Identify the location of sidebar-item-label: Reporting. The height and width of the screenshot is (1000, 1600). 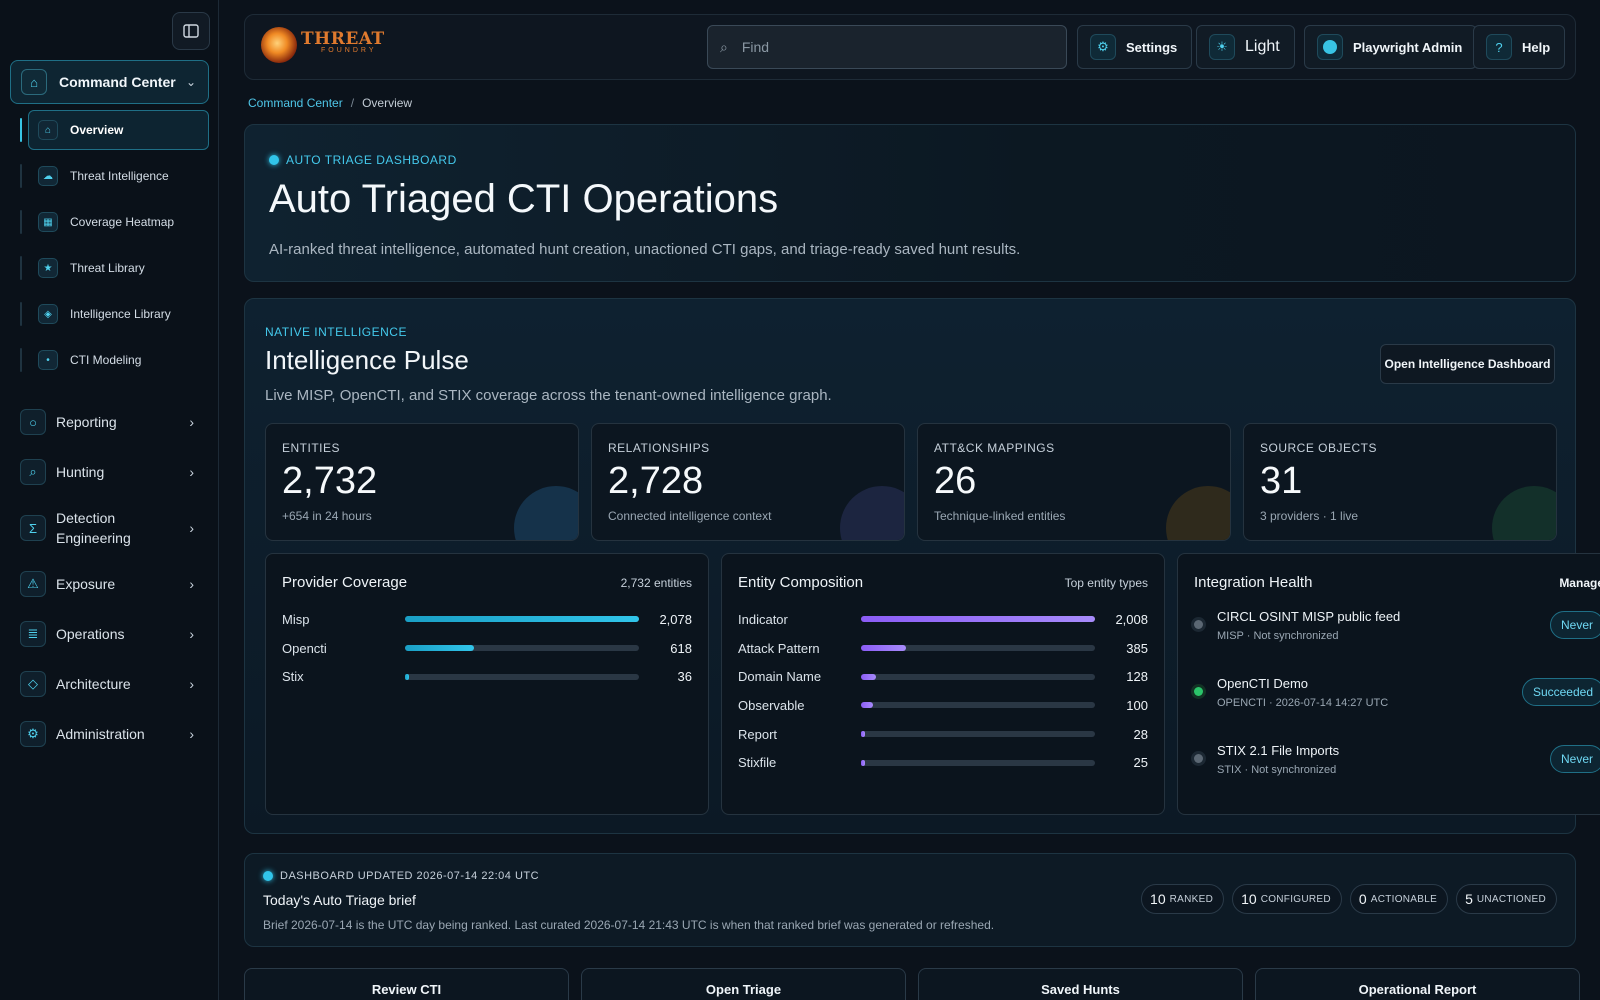
(86, 422).